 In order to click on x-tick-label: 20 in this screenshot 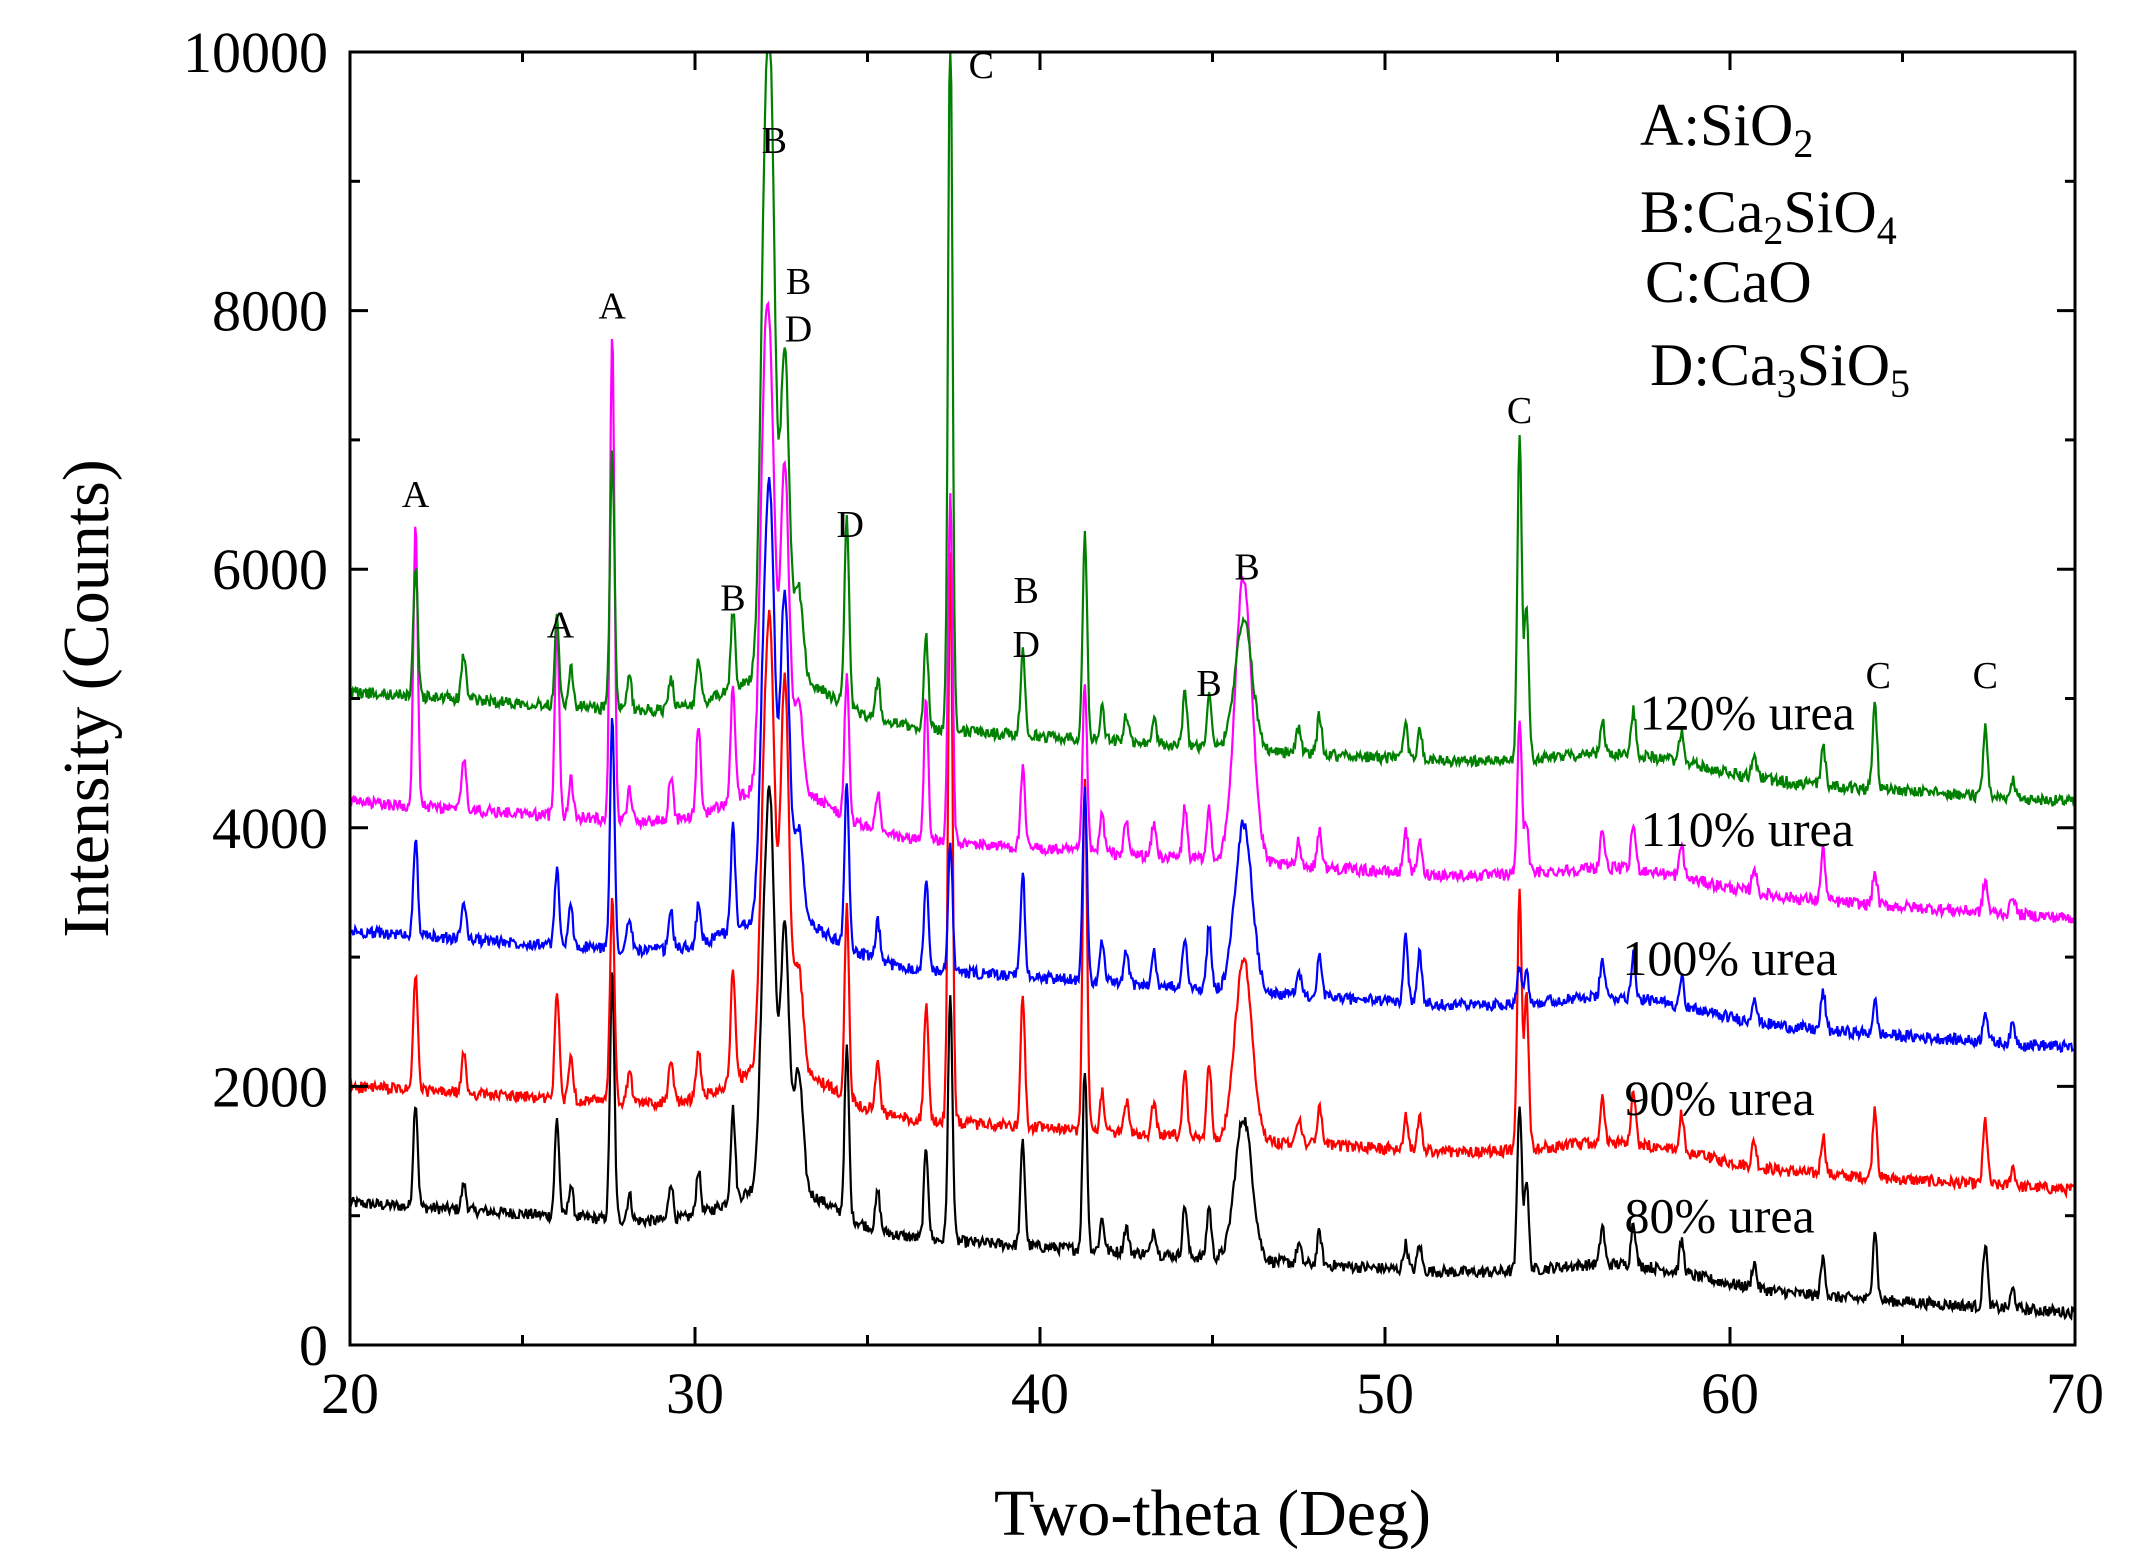, I will do `click(350, 1393)`.